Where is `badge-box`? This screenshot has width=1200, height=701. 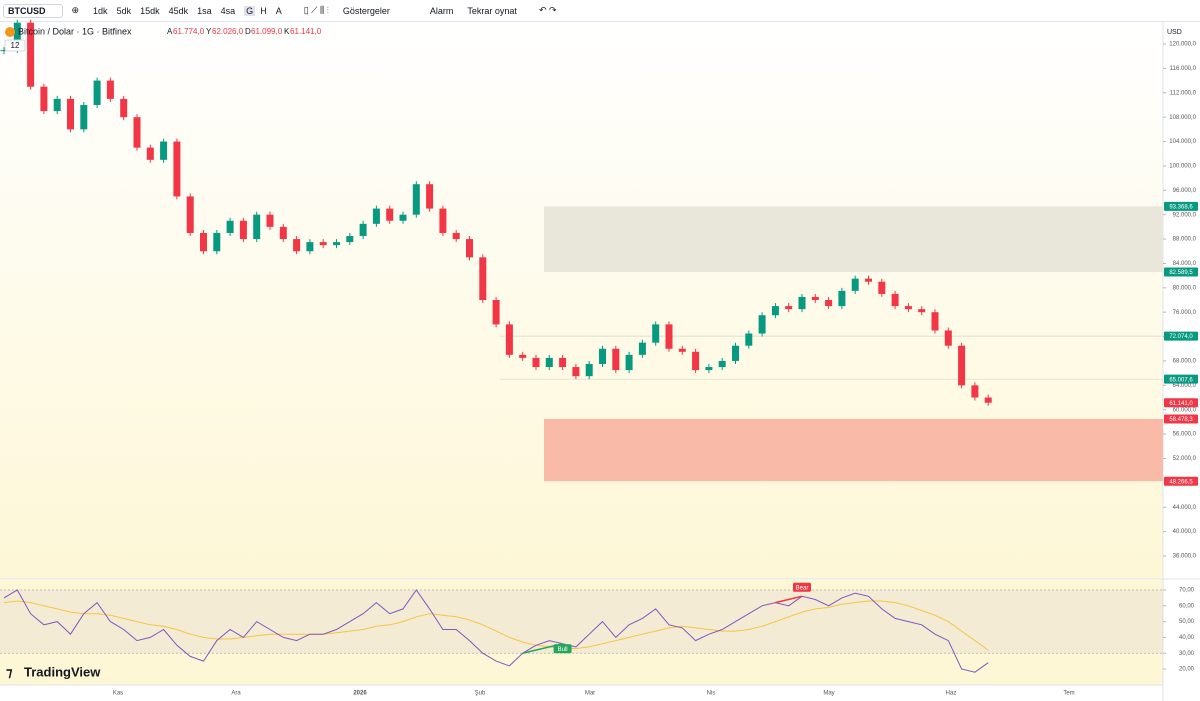 badge-box is located at coordinates (15, 45).